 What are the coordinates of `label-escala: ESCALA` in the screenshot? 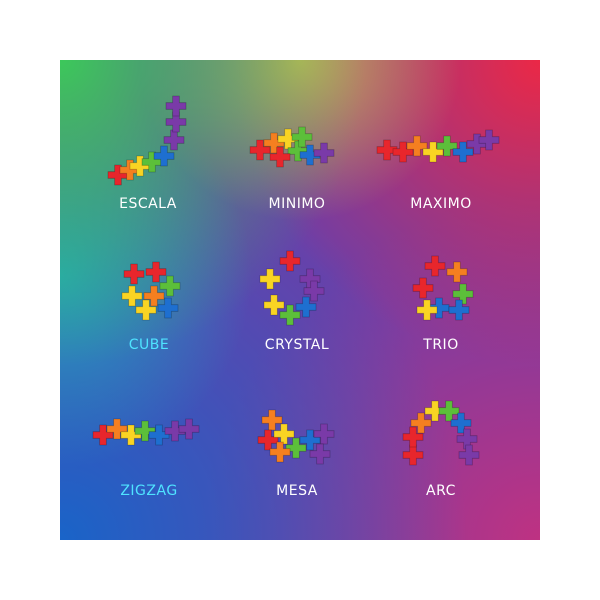 It's located at (148, 204).